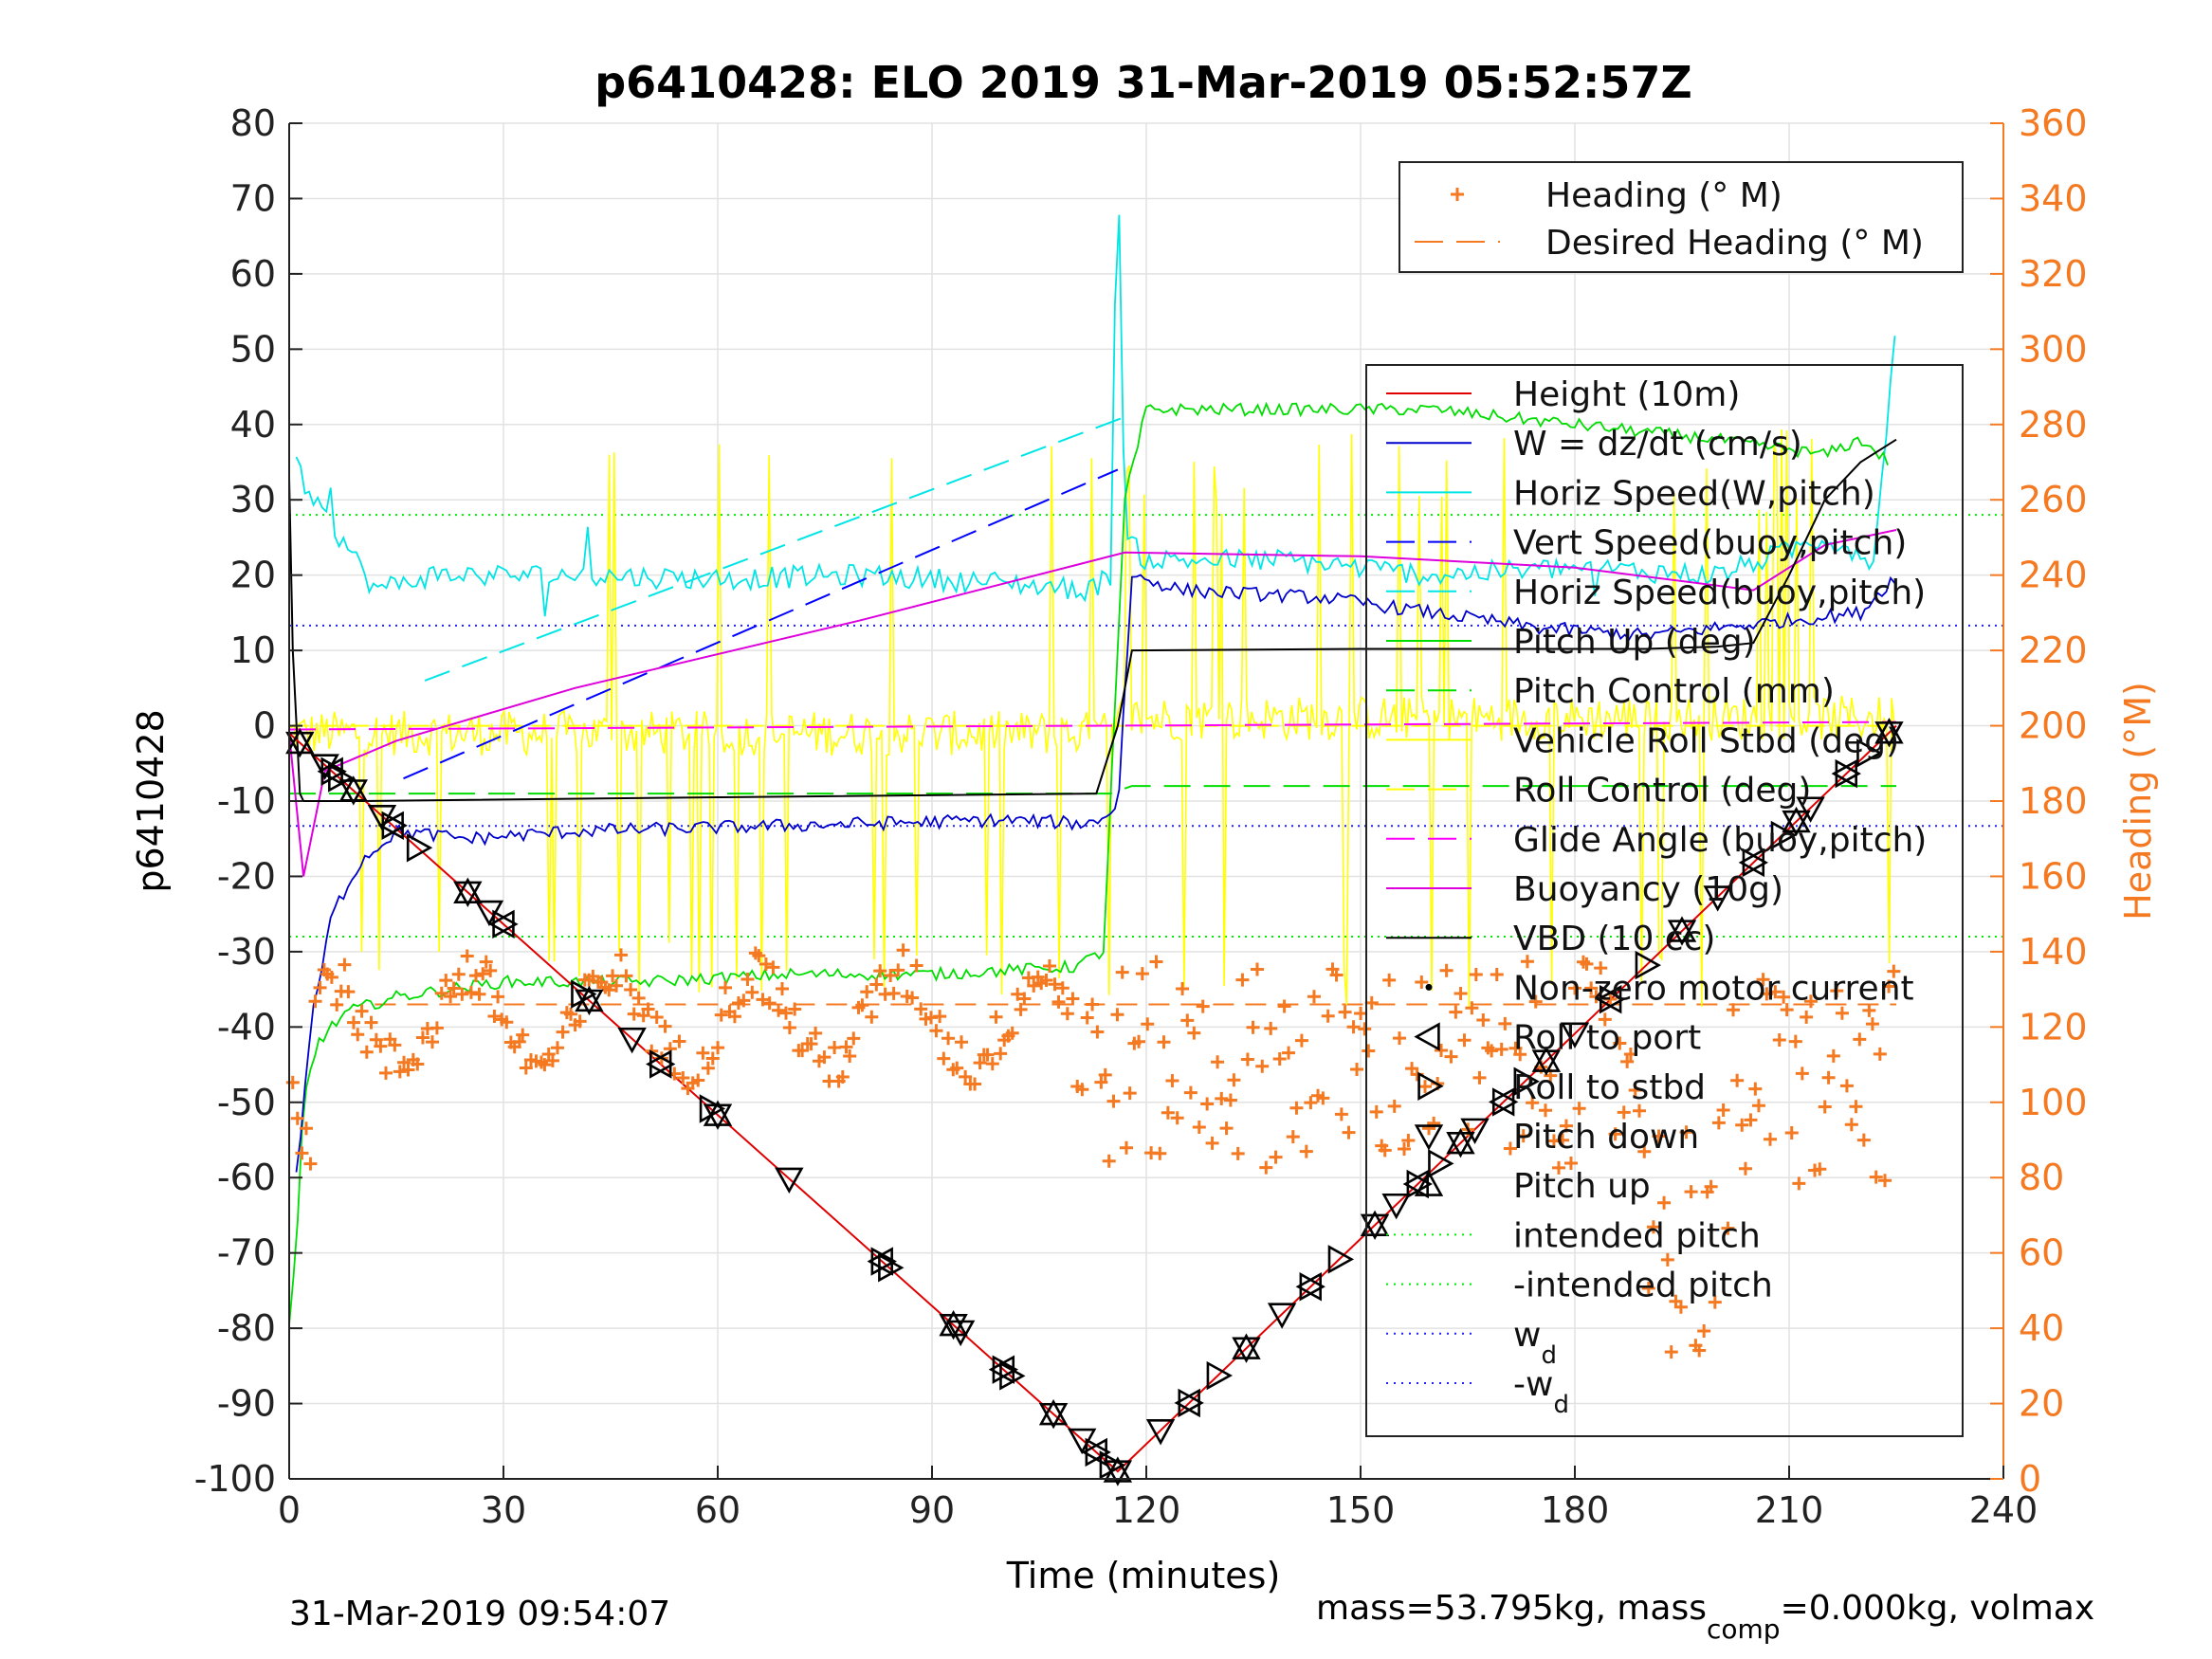  What do you see at coordinates (1643, 1286) in the screenshot?
I see `legend-label: -intended pitch` at bounding box center [1643, 1286].